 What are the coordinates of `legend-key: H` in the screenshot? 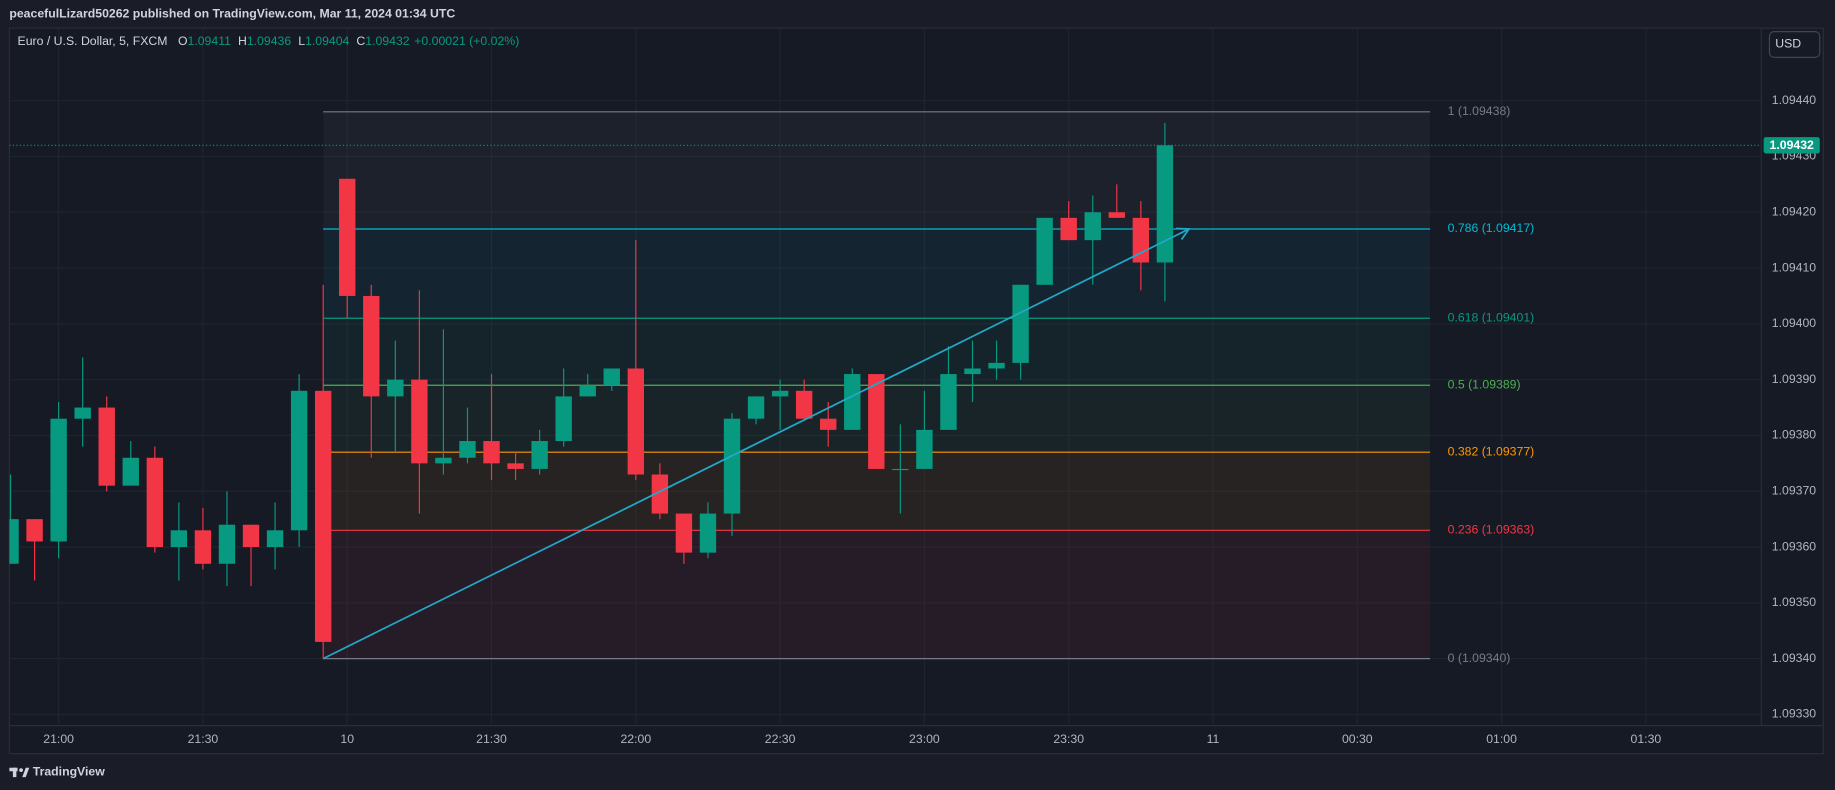 It's located at (242, 41).